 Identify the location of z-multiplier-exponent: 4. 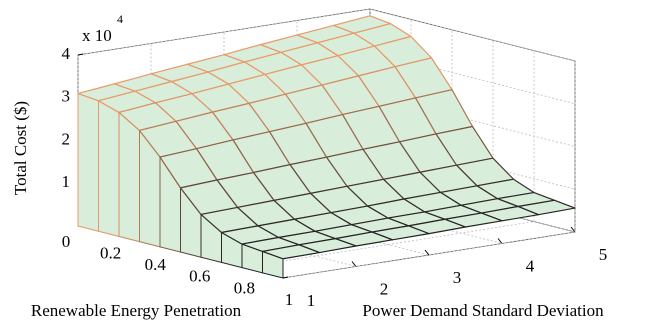
(120, 19).